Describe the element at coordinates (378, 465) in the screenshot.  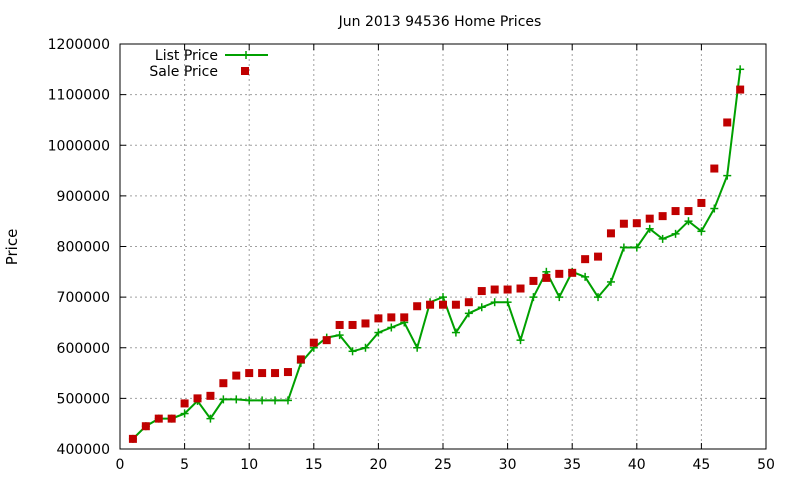
I see `x-tick-label: 20` at that location.